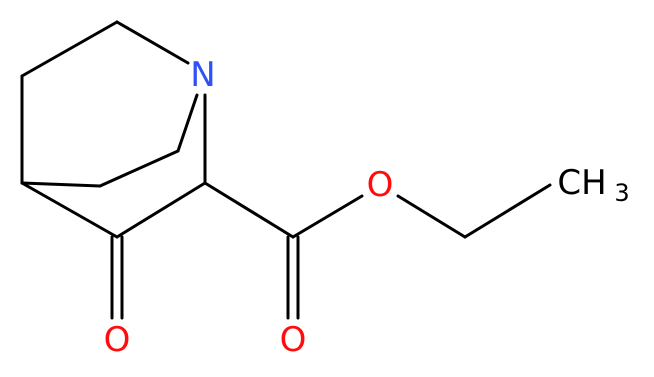 This screenshot has height=377, width=654. I want to click on atom-label: N, so click(202, 75).